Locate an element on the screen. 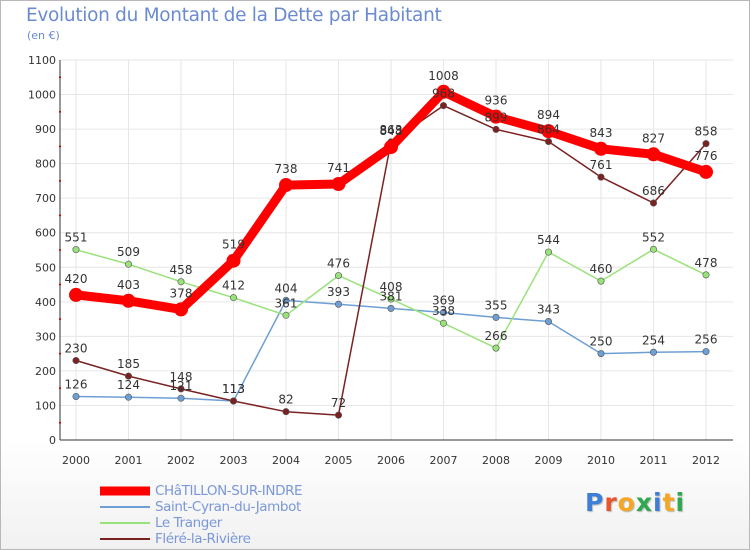  data-label: 519 is located at coordinates (233, 245).